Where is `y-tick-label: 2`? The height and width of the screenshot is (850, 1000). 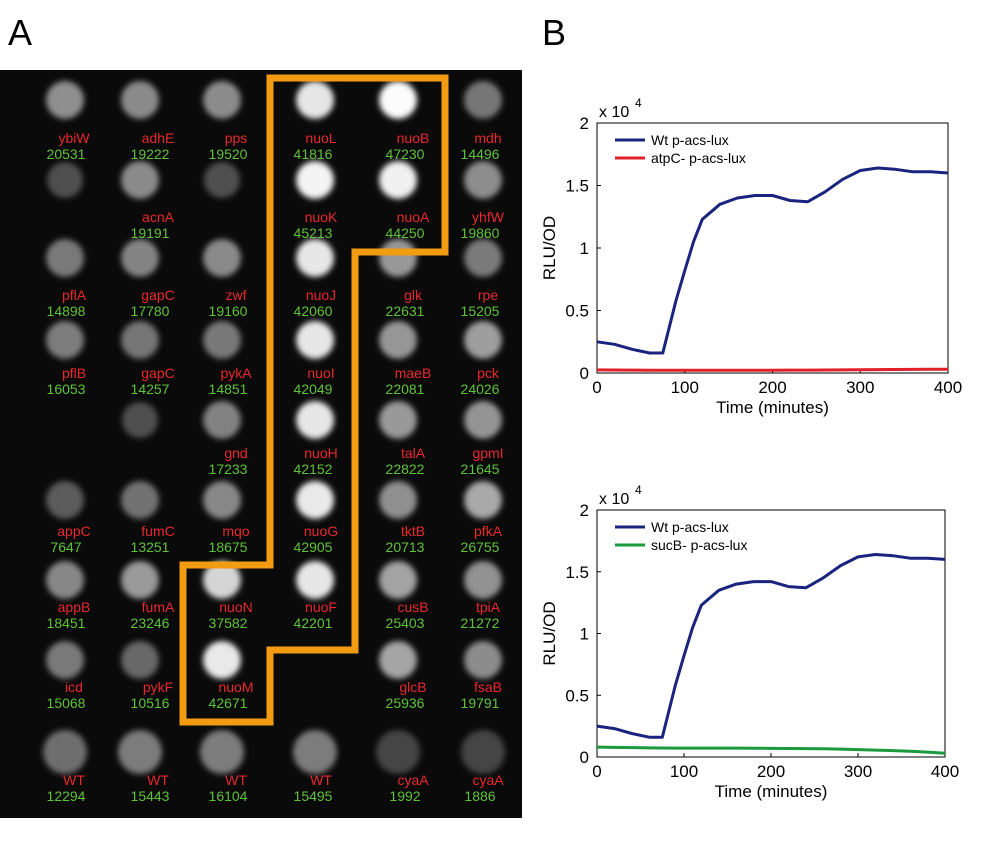
y-tick-label: 2 is located at coordinates (584, 123).